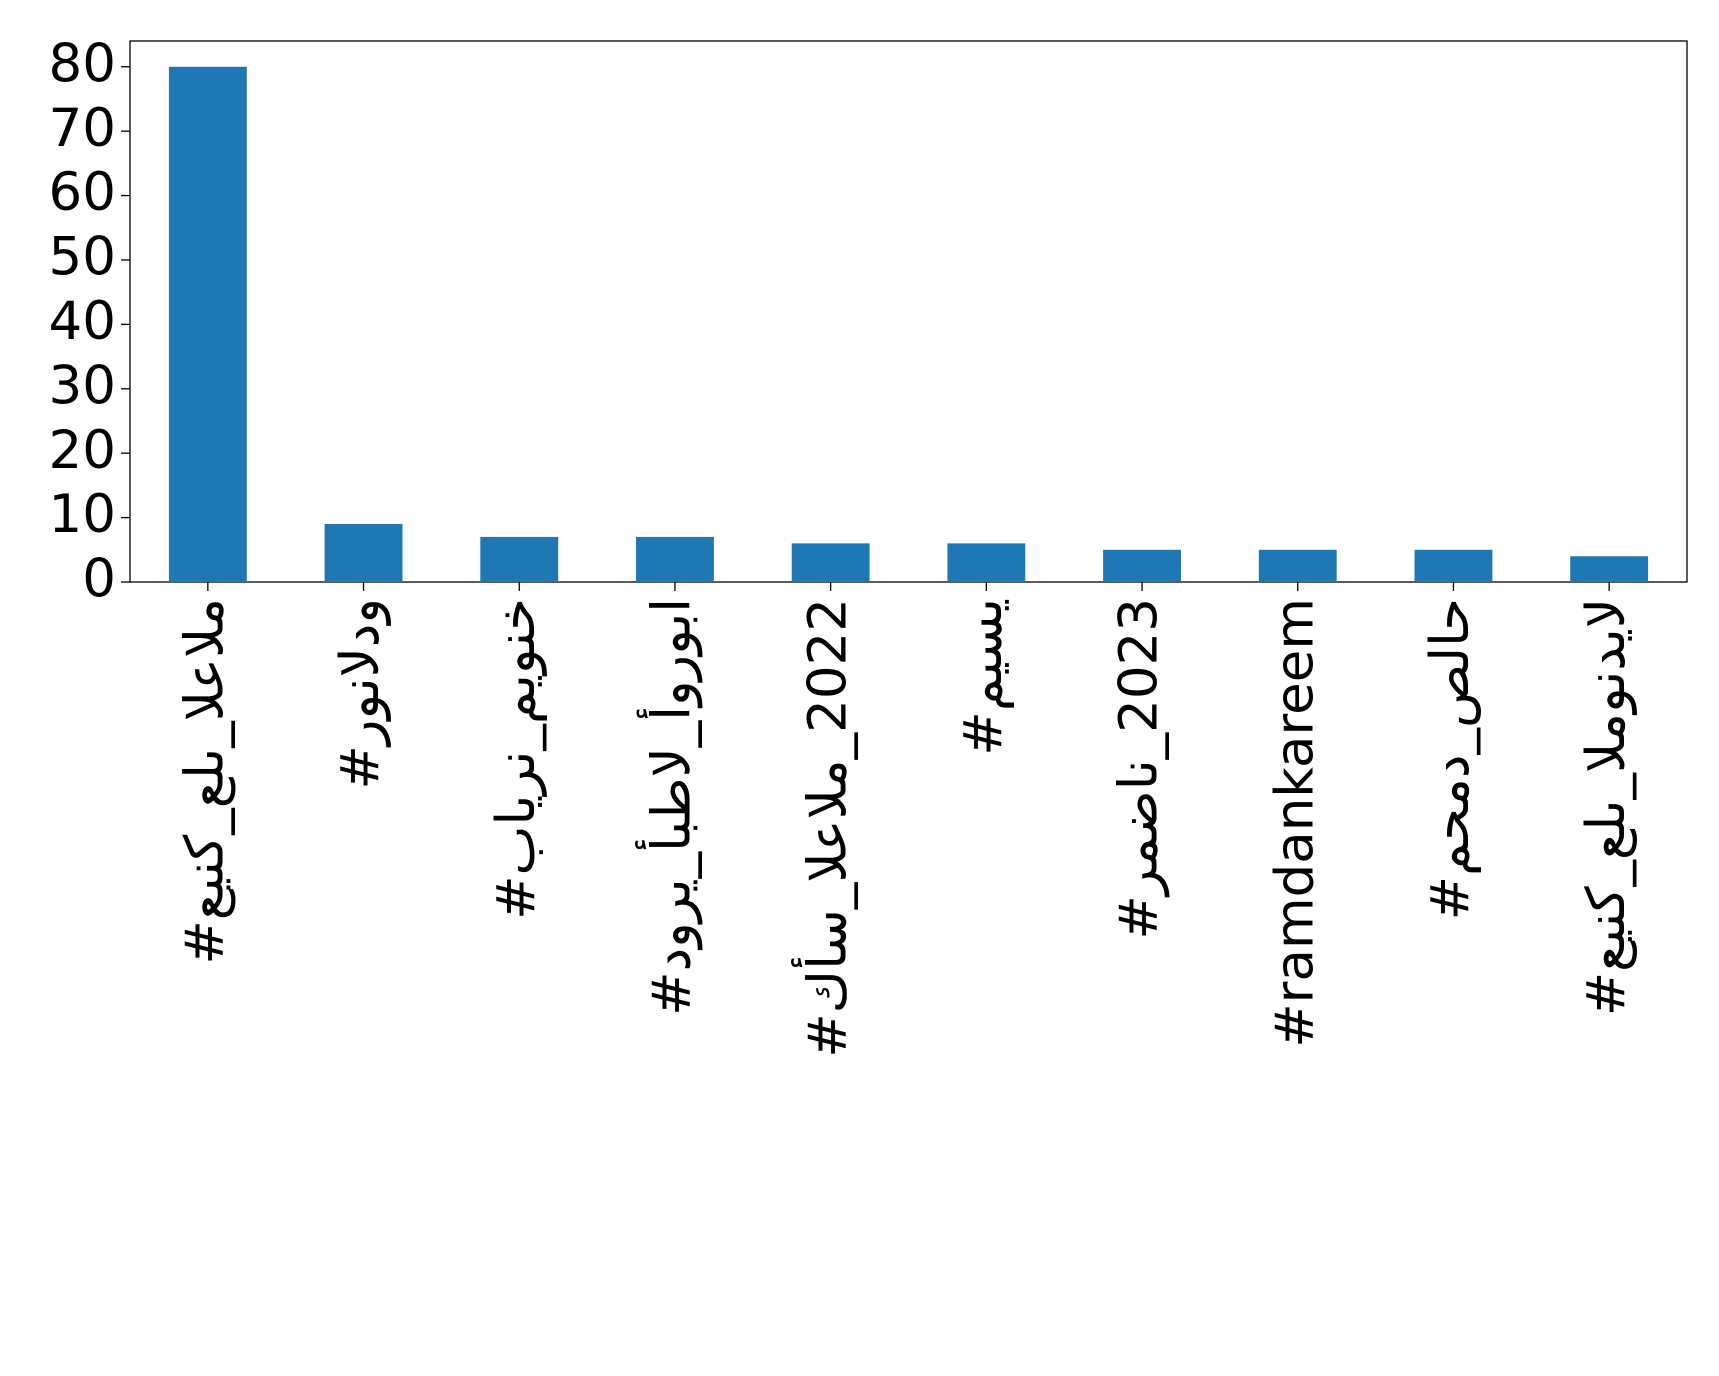  Describe the element at coordinates (1294, 823) in the screenshot. I see `x-tick-label: #ramdankareem` at that location.